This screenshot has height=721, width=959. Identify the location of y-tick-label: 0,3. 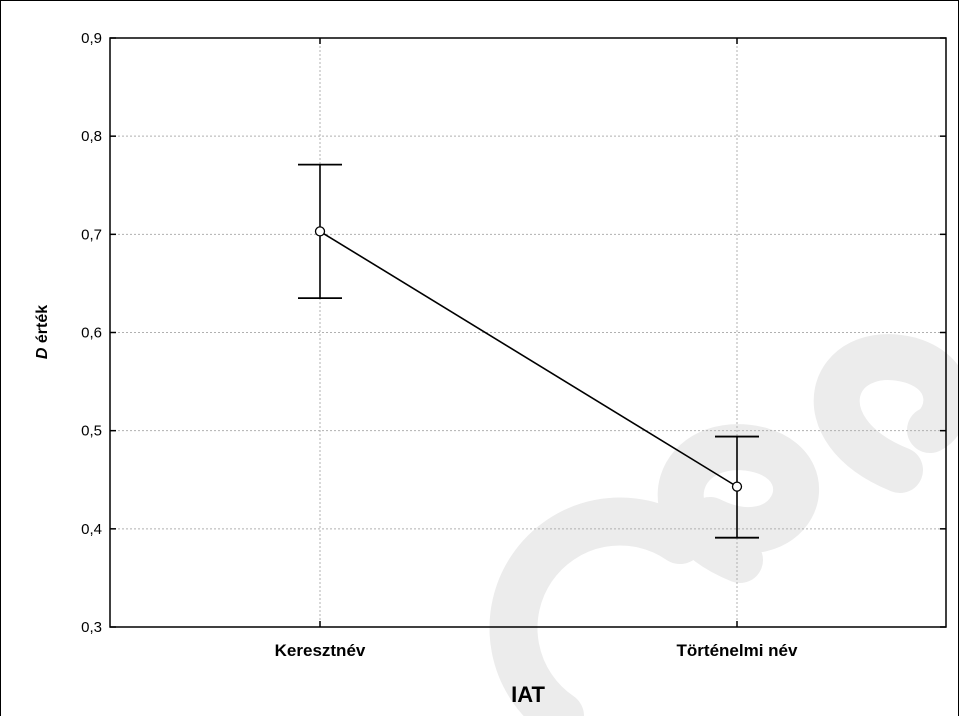
(91, 627).